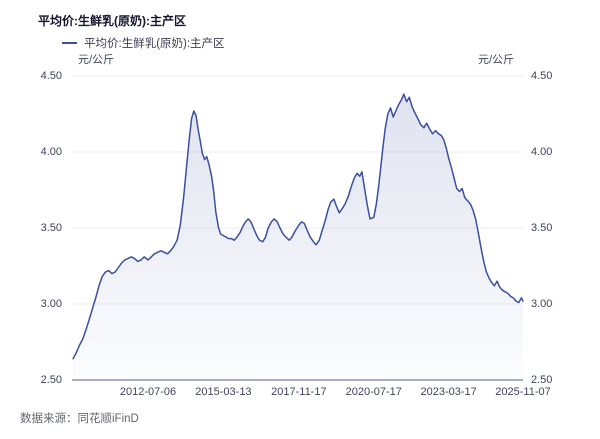 The width and height of the screenshot is (600, 439). Describe the element at coordinates (51, 152) in the screenshot. I see `y-tick-left: 4.00` at that location.